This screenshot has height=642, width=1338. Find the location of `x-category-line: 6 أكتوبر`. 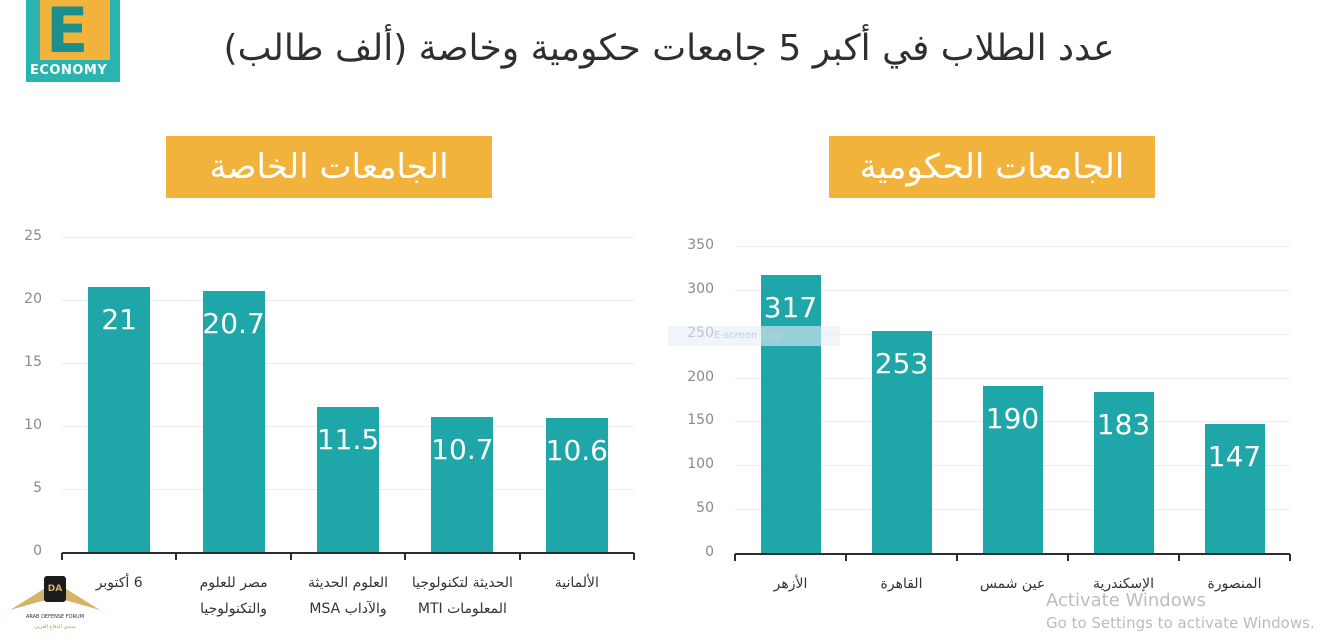

x-category-line: 6 أكتوبر is located at coordinates (119, 583).